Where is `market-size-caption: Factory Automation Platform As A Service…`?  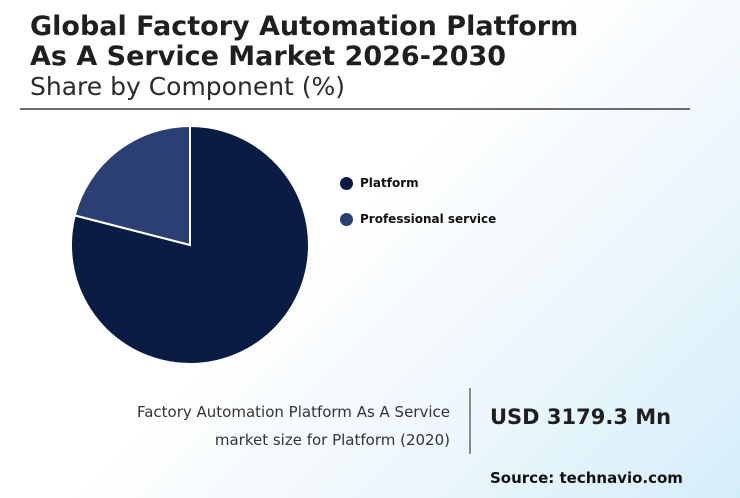 market-size-caption: Factory Automation Platform As A Service… is located at coordinates (260, 426).